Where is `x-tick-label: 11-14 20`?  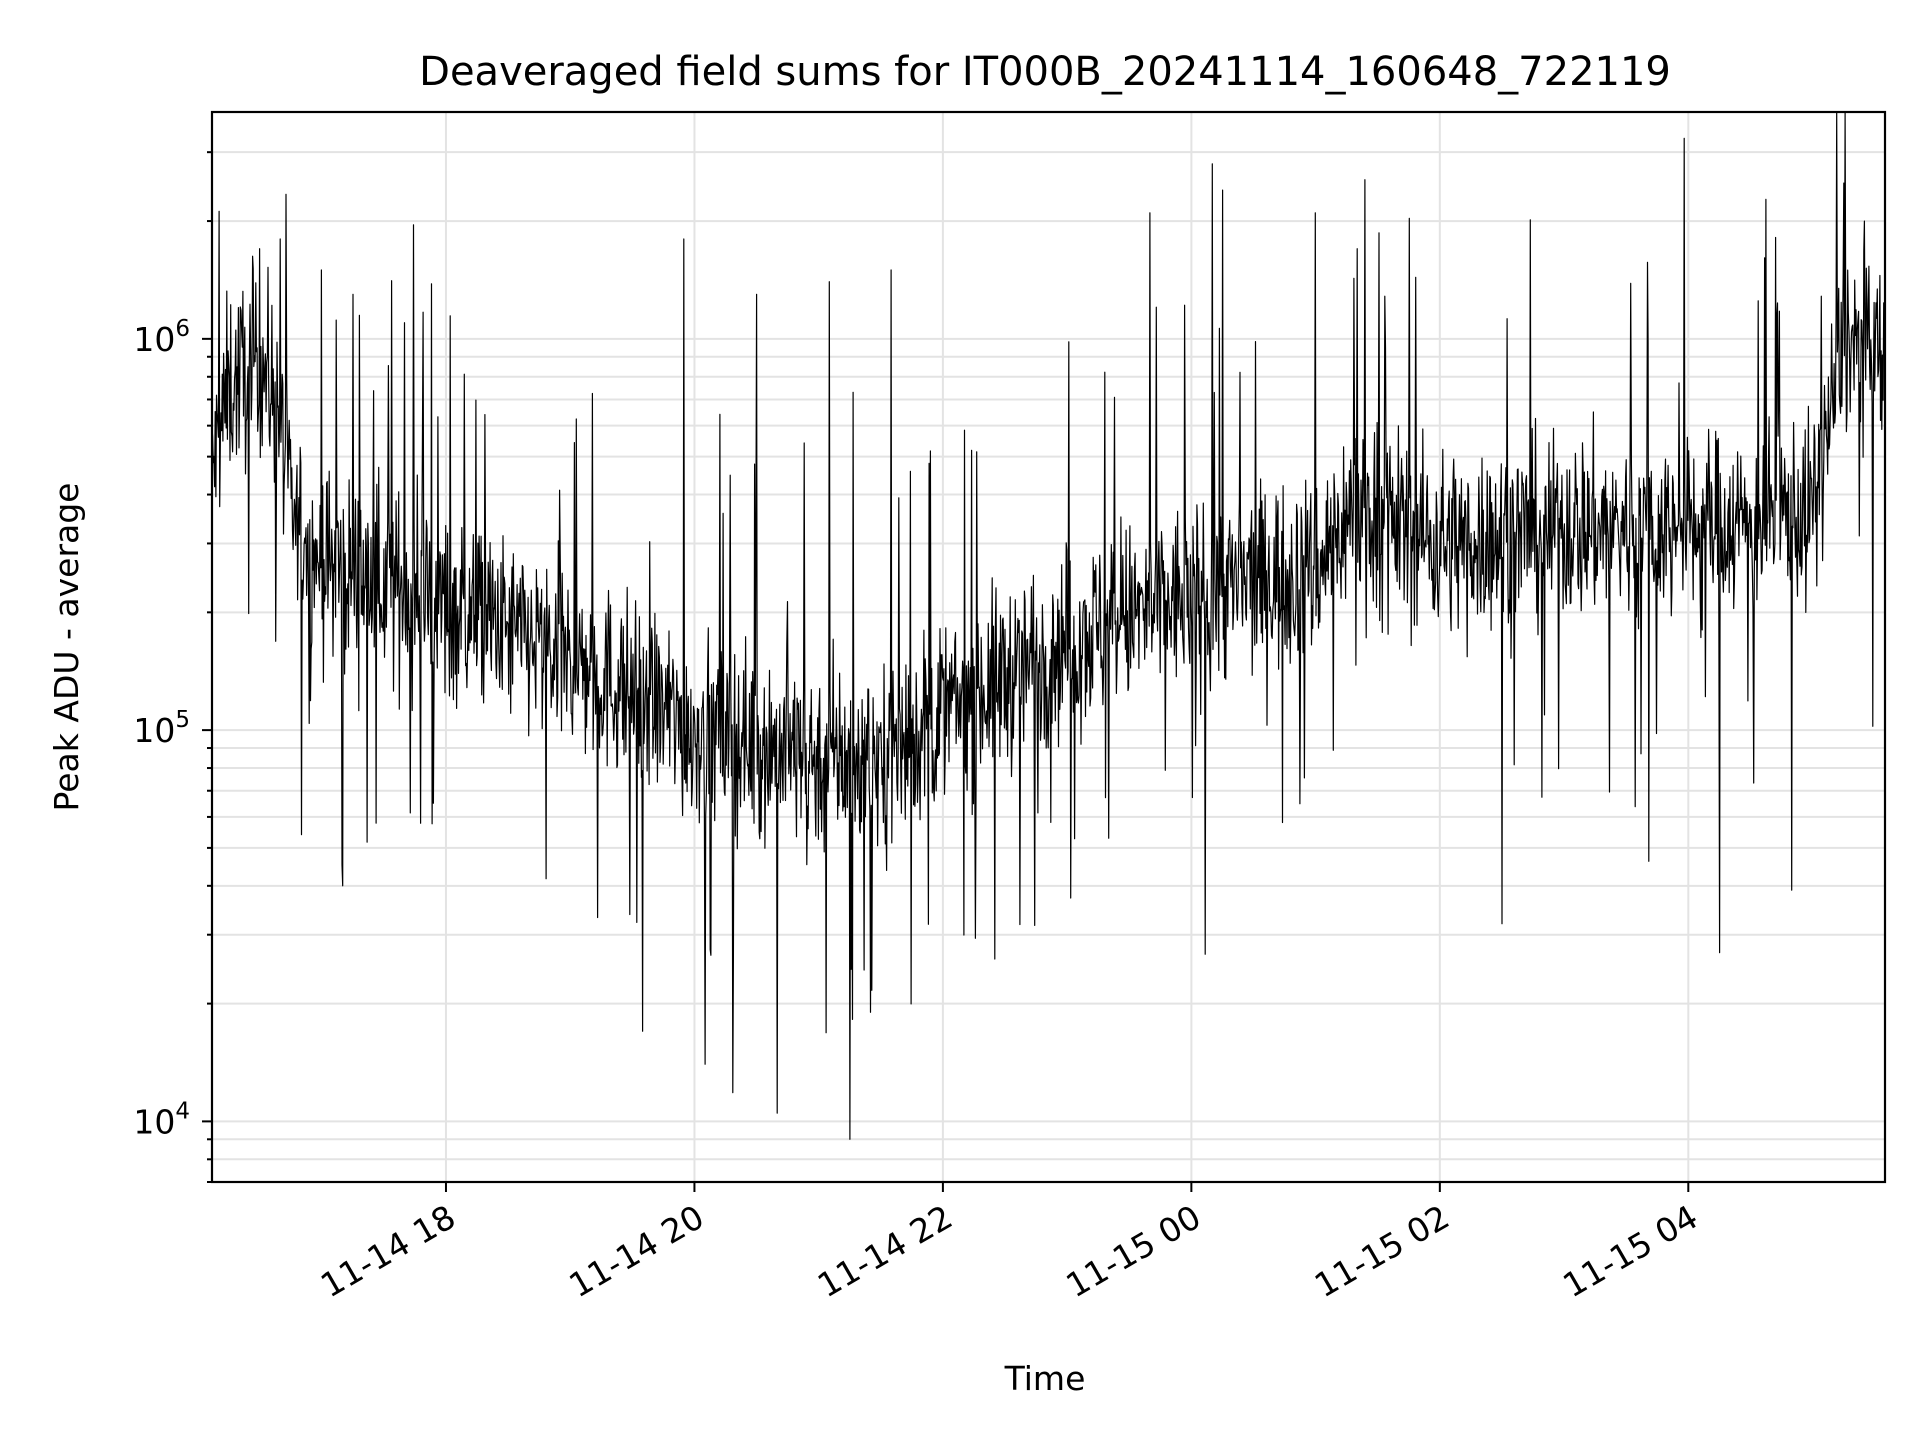
x-tick-label: 11-14 20 is located at coordinates (636, 1251).